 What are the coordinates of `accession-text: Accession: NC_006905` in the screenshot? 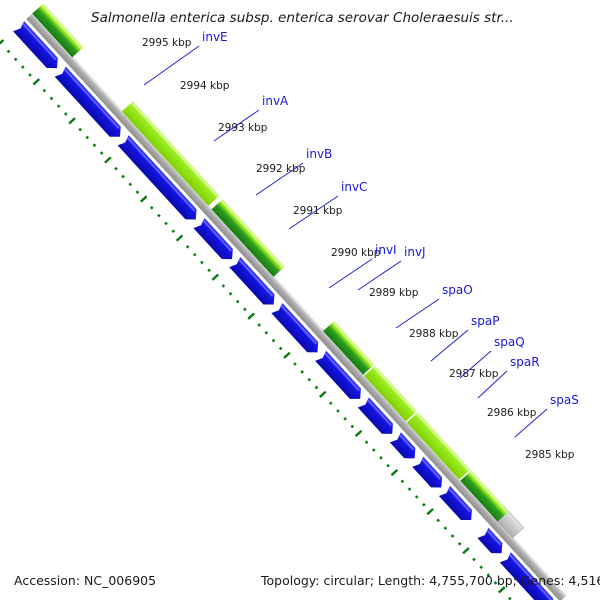 It's located at (85, 580).